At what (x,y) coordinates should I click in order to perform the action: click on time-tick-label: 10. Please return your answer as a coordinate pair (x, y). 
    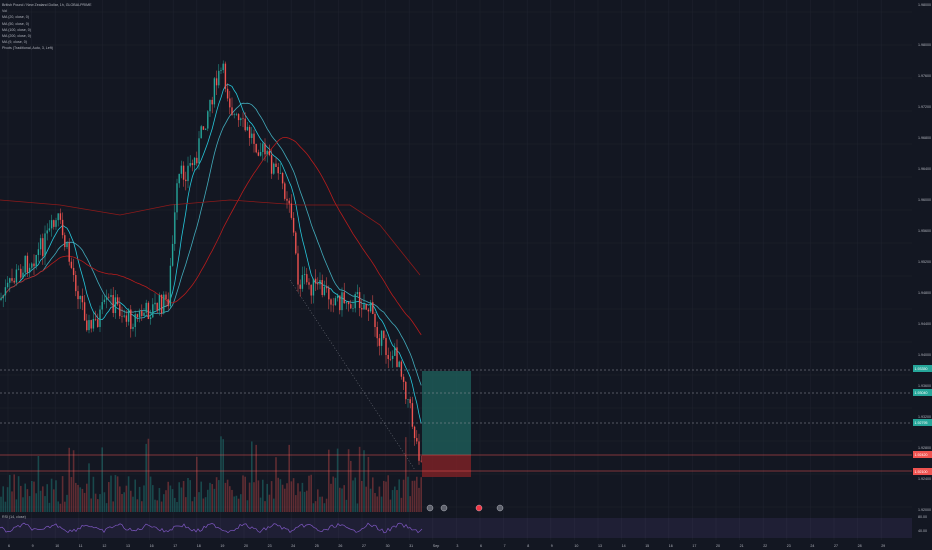
    Looking at the image, I should click on (57, 546).